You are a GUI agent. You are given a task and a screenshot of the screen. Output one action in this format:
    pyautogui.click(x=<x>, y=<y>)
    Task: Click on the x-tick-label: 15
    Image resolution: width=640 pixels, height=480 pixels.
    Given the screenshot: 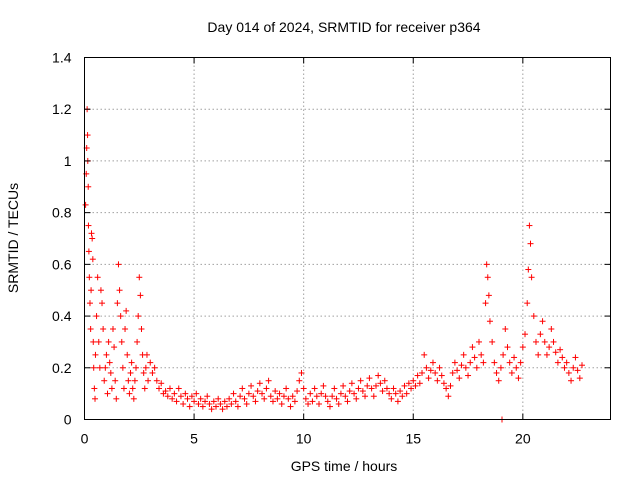 What is the action you would take?
    pyautogui.click(x=413, y=439)
    